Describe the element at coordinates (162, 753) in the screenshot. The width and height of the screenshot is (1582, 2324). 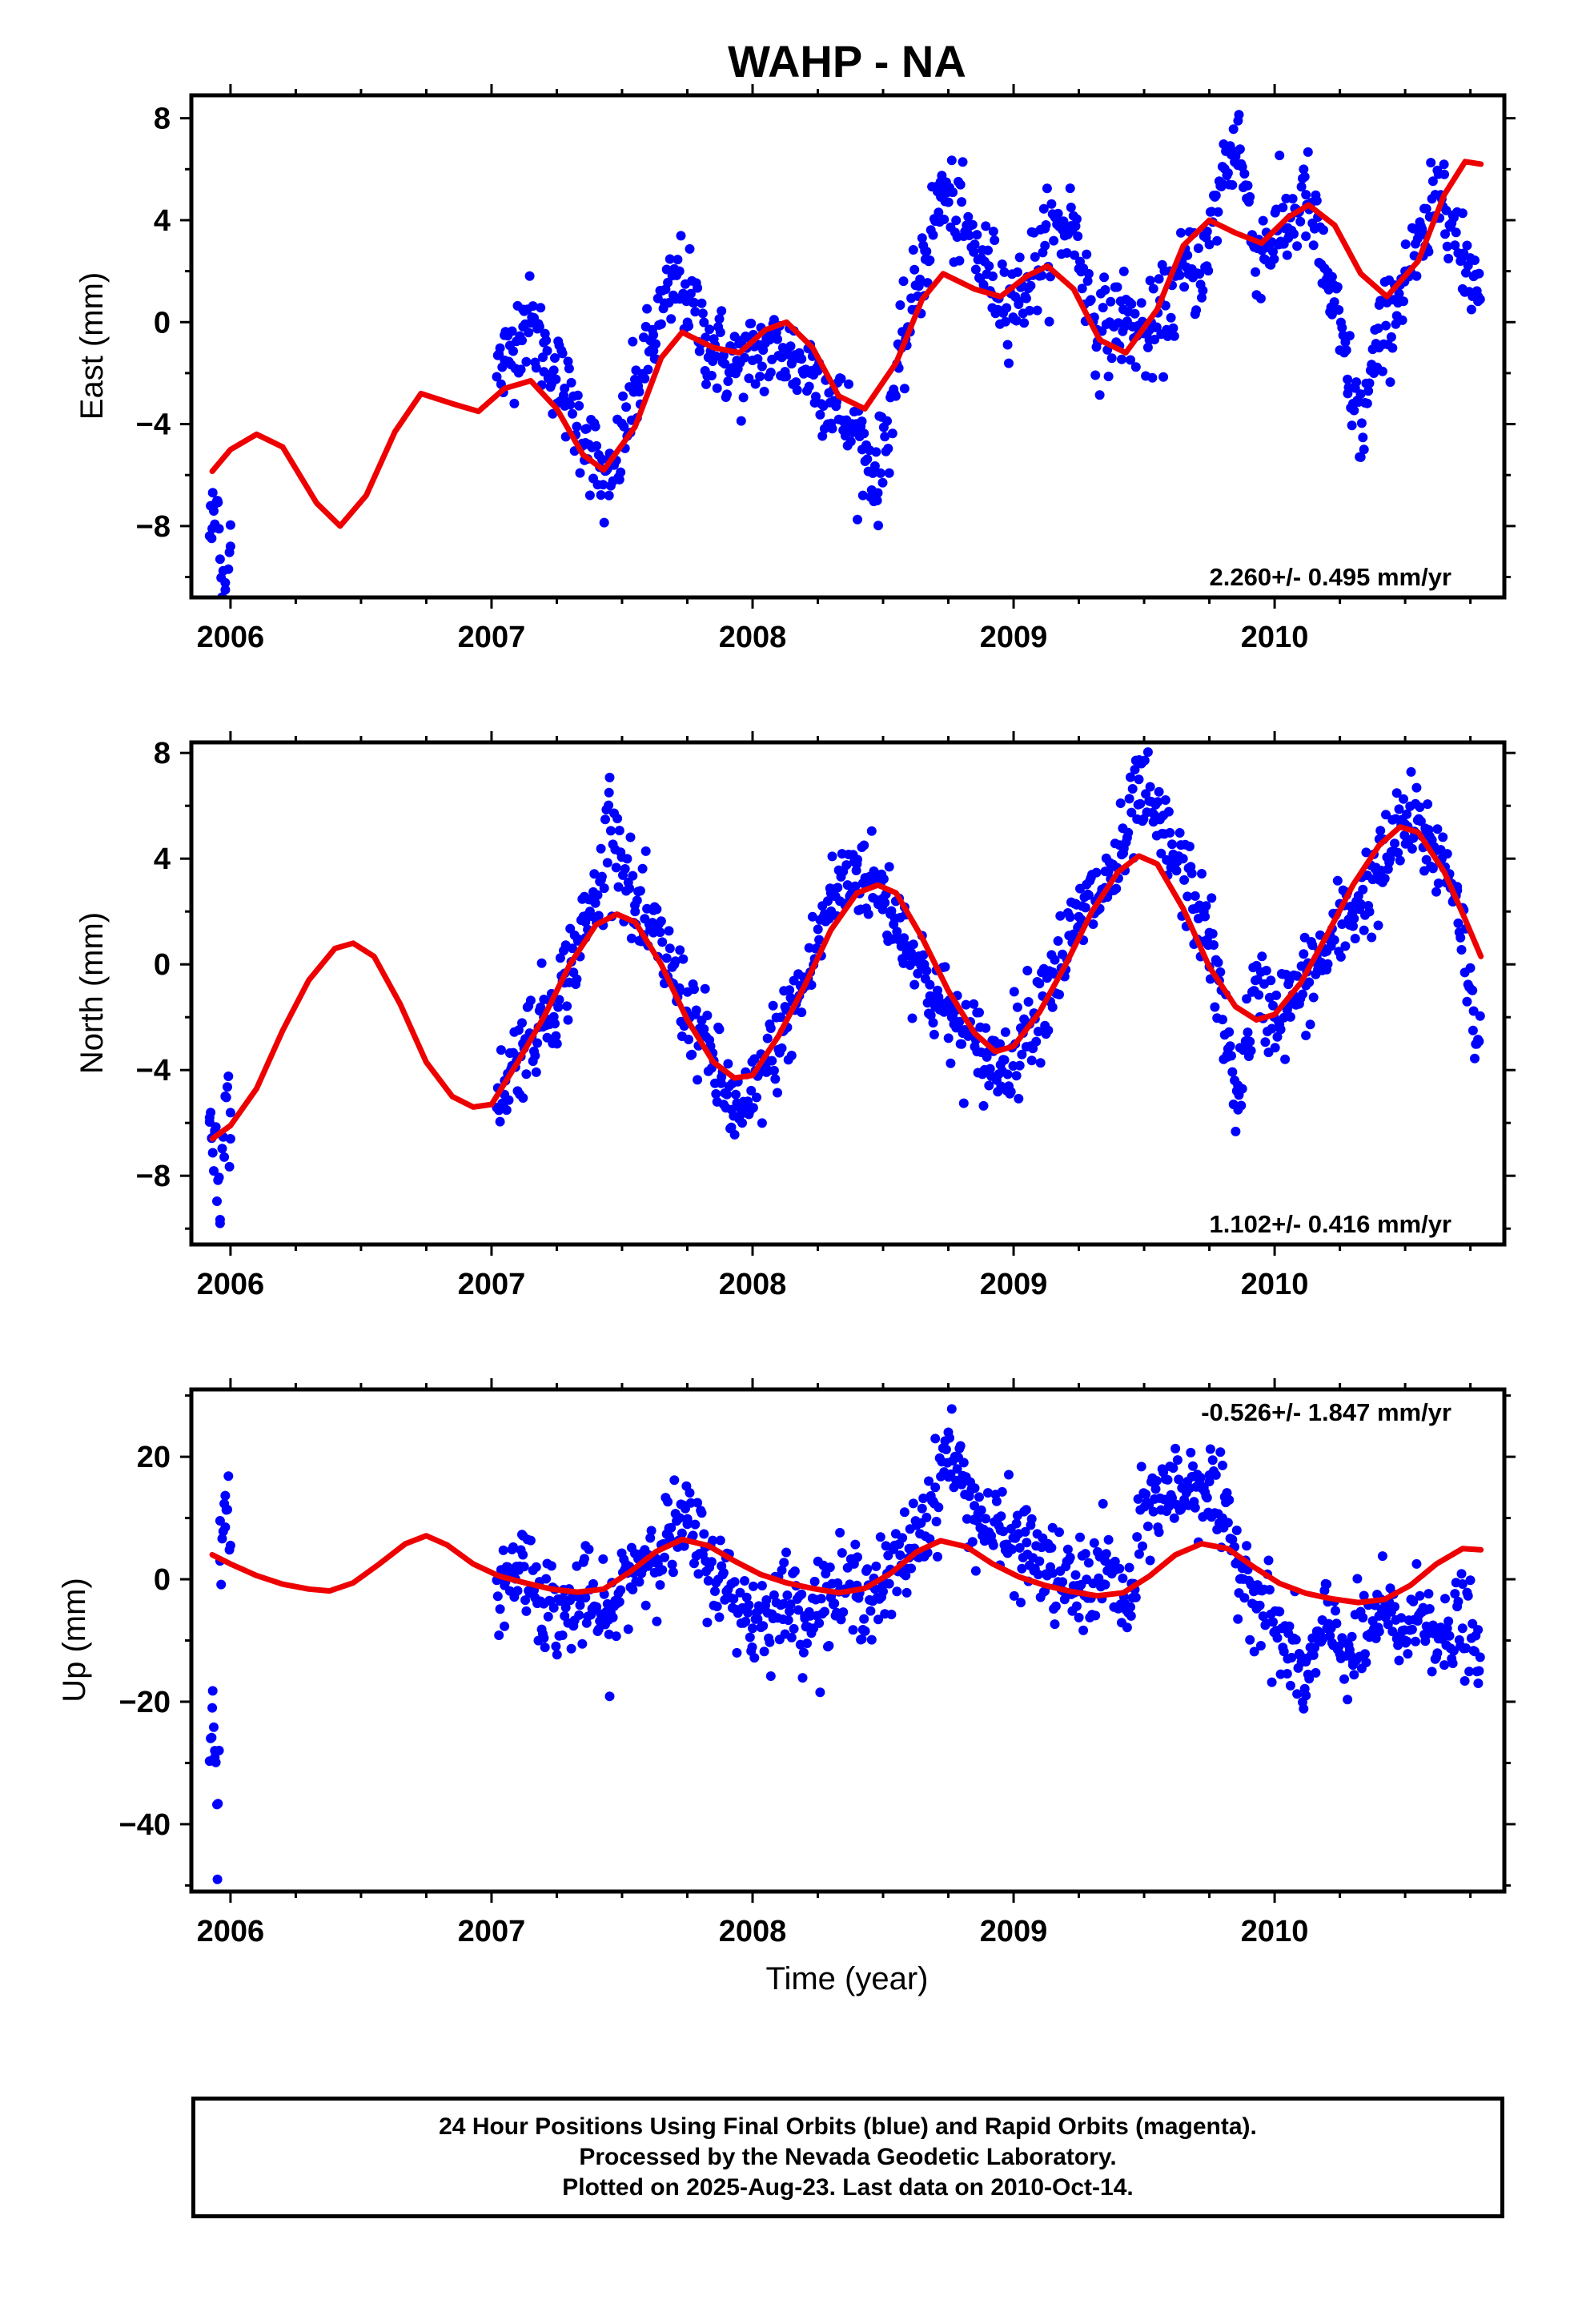
I see `y-tick-label: 8` at that location.